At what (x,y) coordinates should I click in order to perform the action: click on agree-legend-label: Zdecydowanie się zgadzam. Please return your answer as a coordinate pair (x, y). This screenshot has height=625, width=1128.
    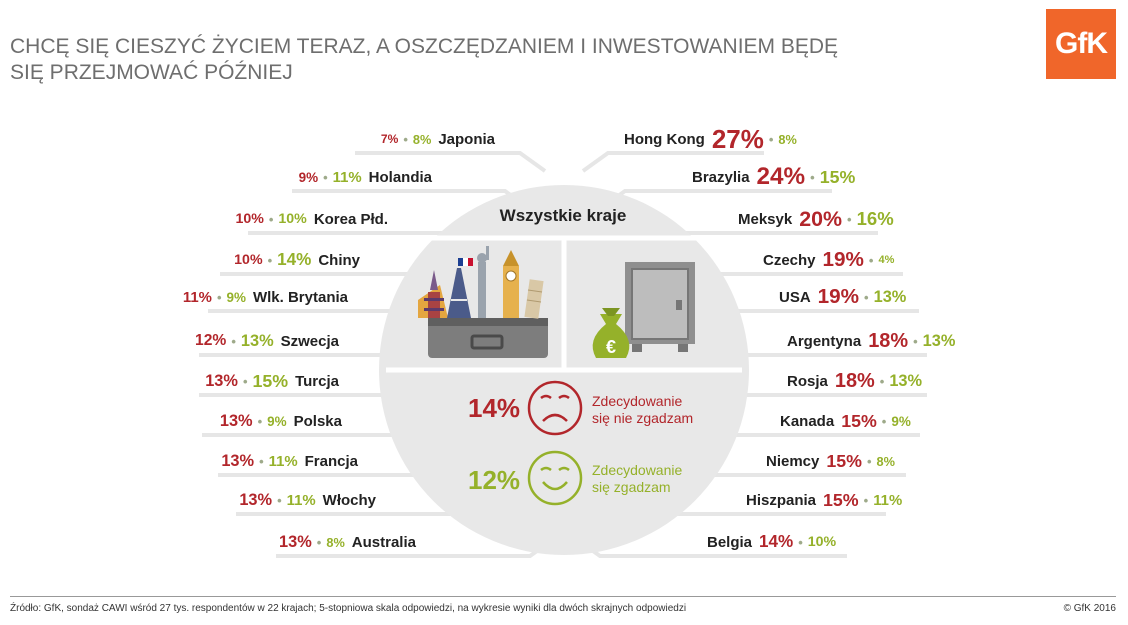
    Looking at the image, I should click on (637, 479).